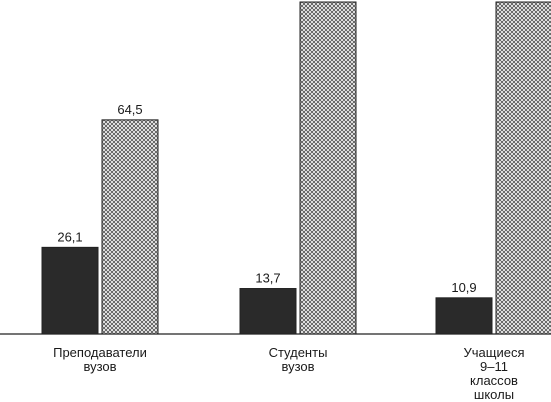 The image size is (551, 402). I want to click on category-label-2-line-0: Учащиеся, so click(494, 352).